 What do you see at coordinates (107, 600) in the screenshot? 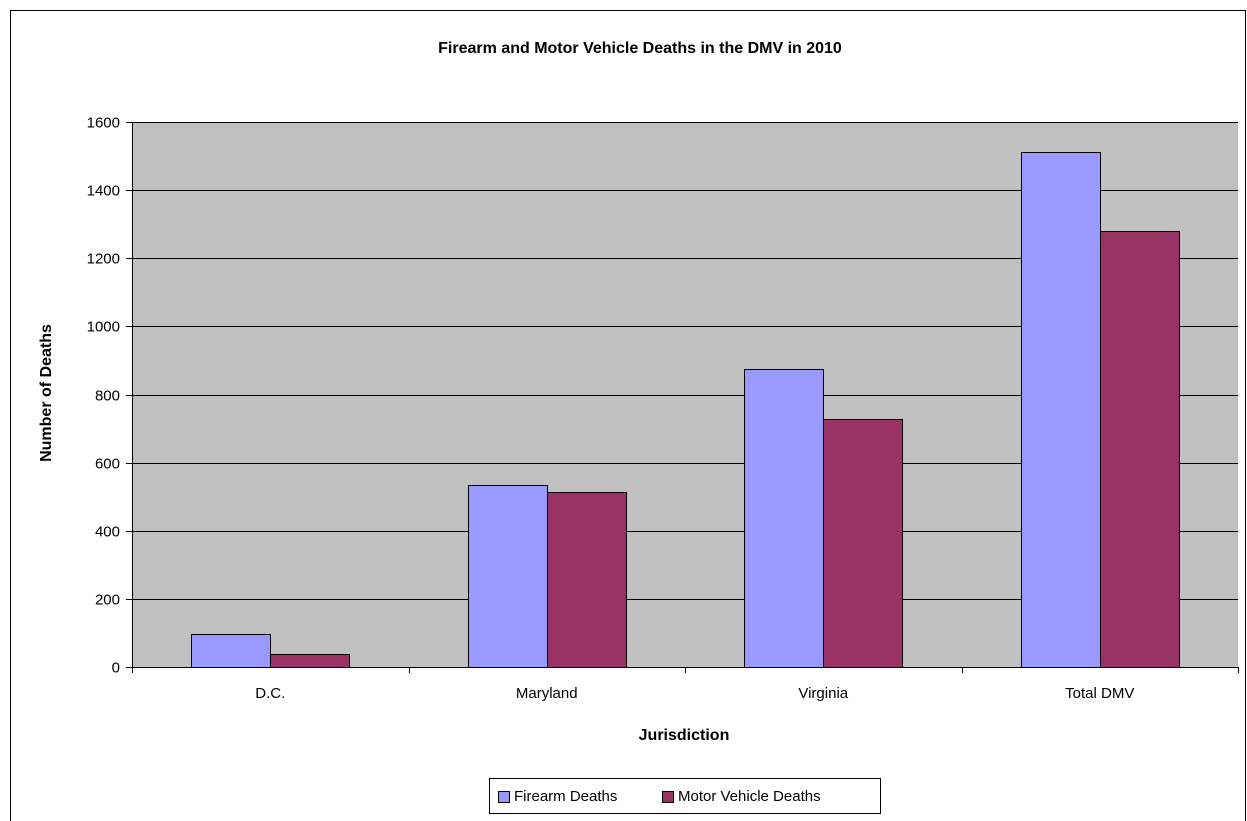
I see `y-tick-label: 200` at bounding box center [107, 600].